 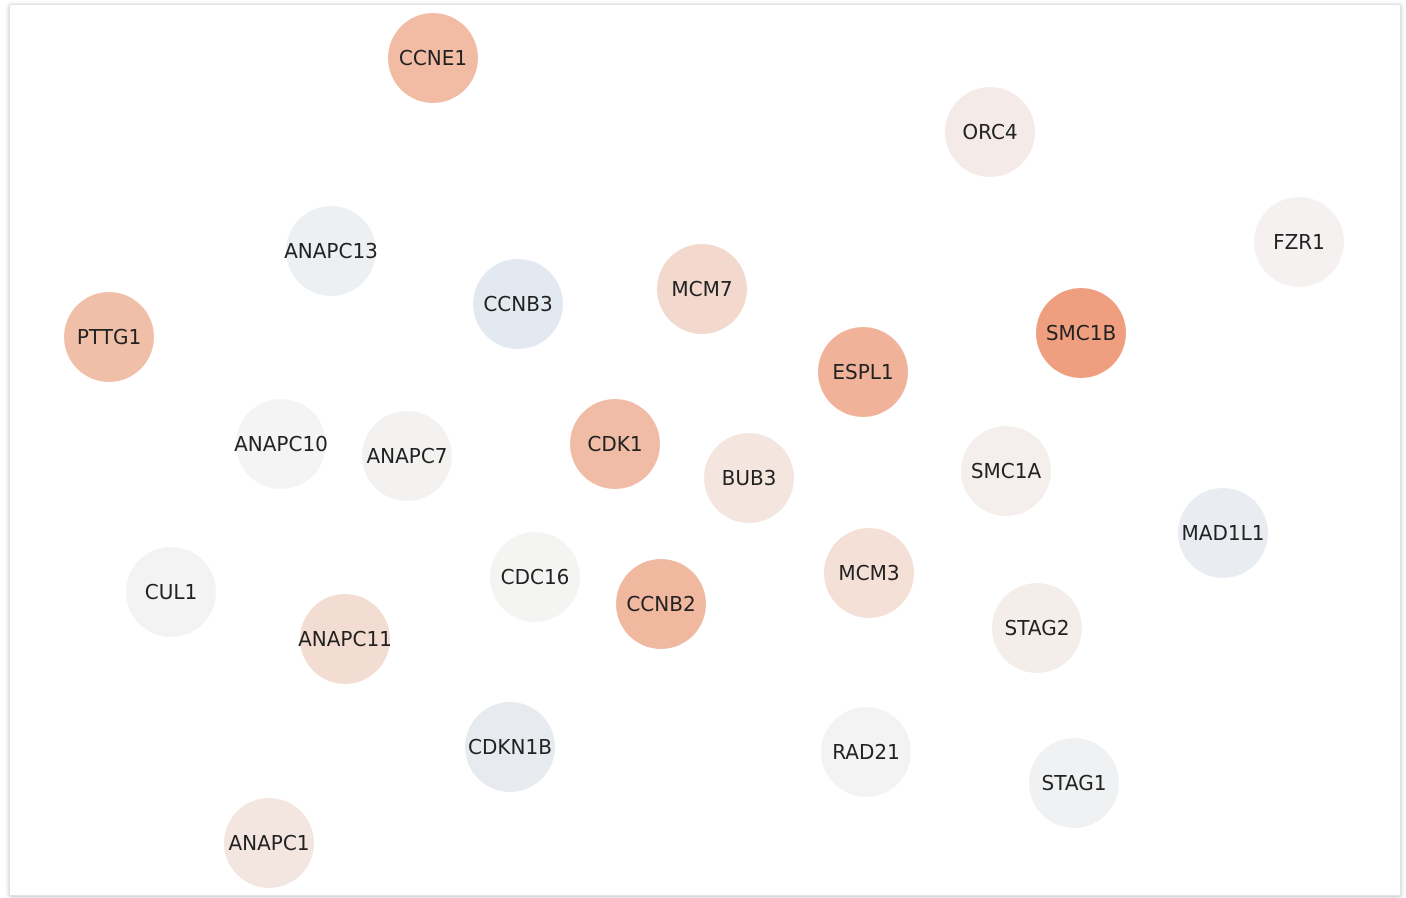 I want to click on node-label: CCNB2, so click(x=660, y=604).